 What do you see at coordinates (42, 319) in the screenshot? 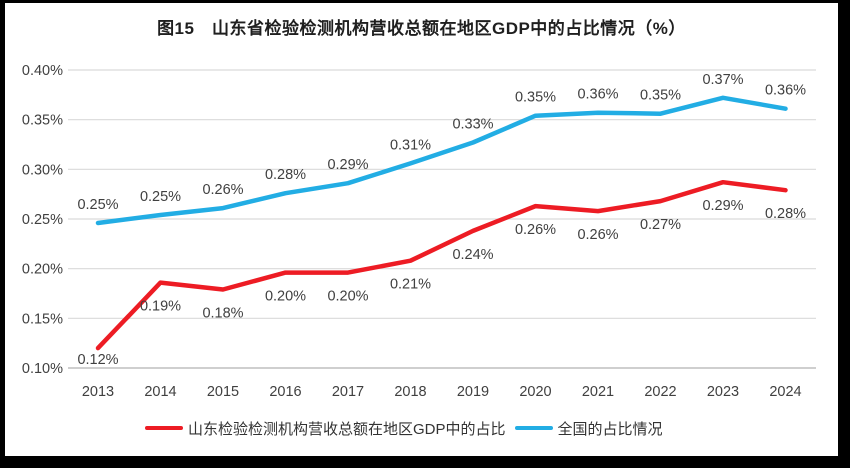
I see `y-axis-tick-label: 0.15%` at bounding box center [42, 319].